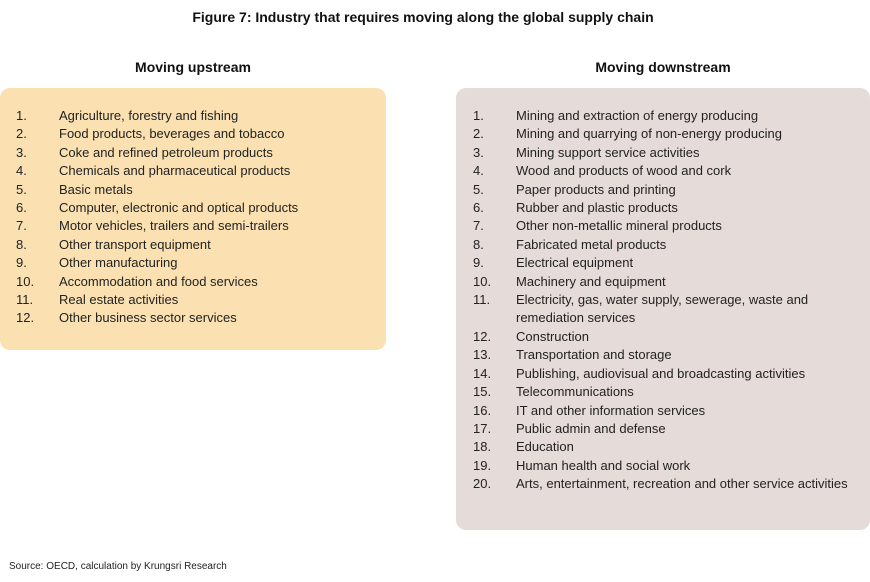 The width and height of the screenshot is (870, 582). I want to click on downstream-list-item: 4. Wood and products of wood and cork, so click(668, 171).